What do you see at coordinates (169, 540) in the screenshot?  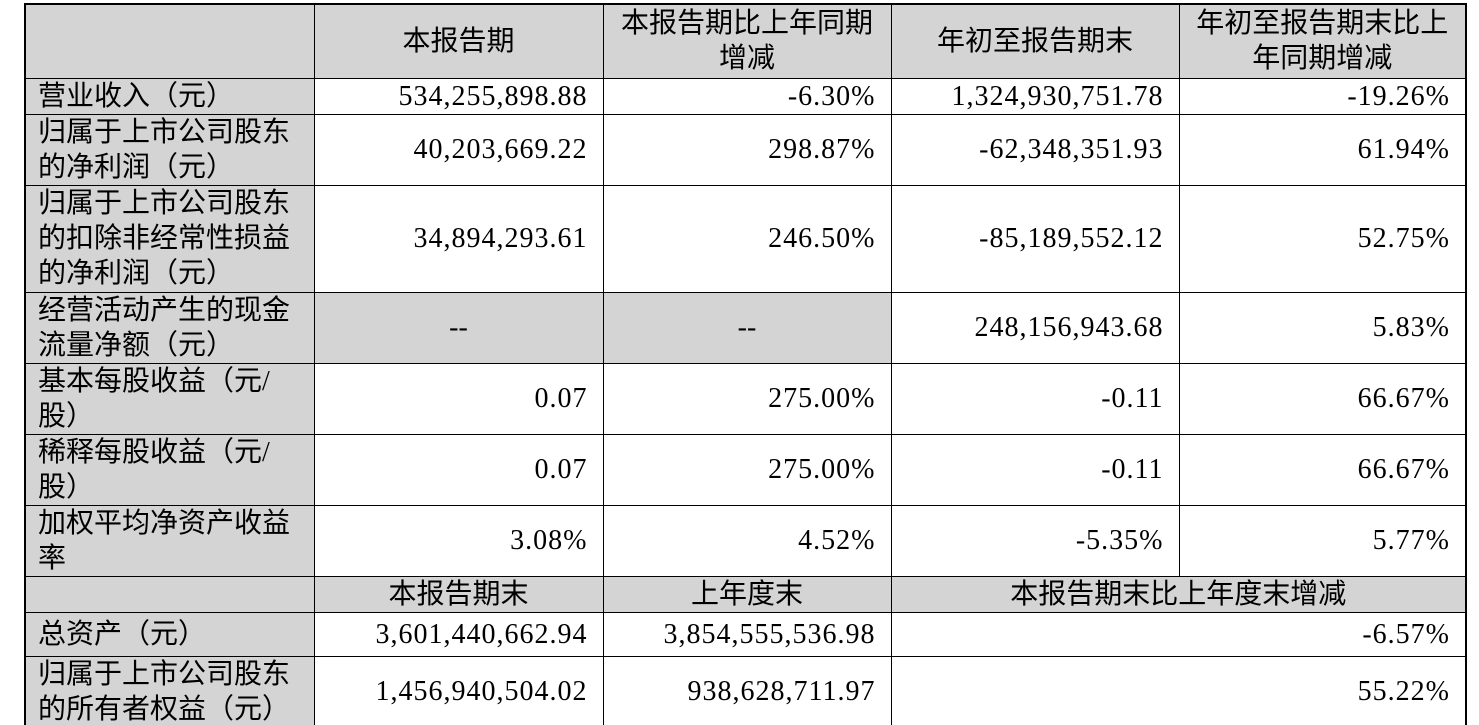 I see `row-label: 加权平均净资产收益率` at bounding box center [169, 540].